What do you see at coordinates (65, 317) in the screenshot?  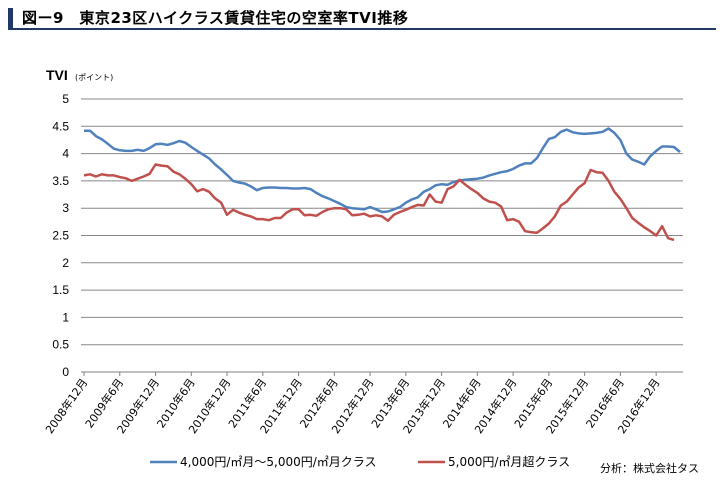 I see `y-tick-label: 1` at bounding box center [65, 317].